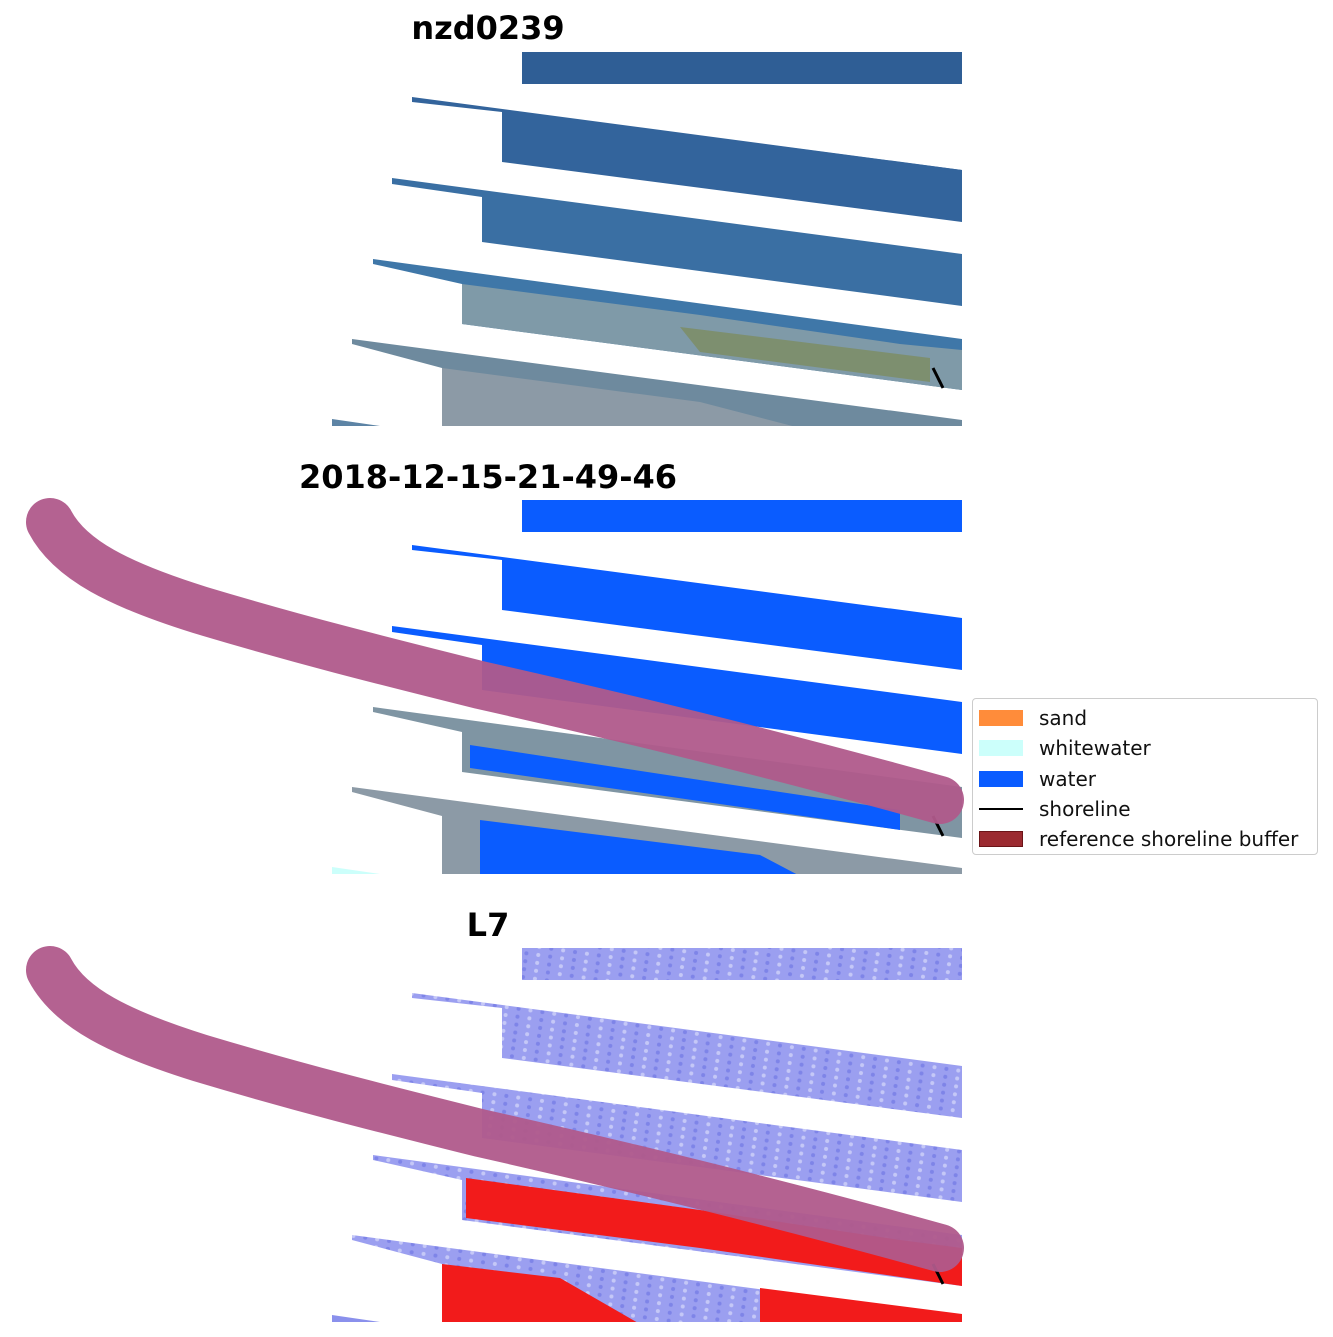 This screenshot has height=1337, width=1333. I want to click on panel-title-satellite: L7, so click(488, 925).